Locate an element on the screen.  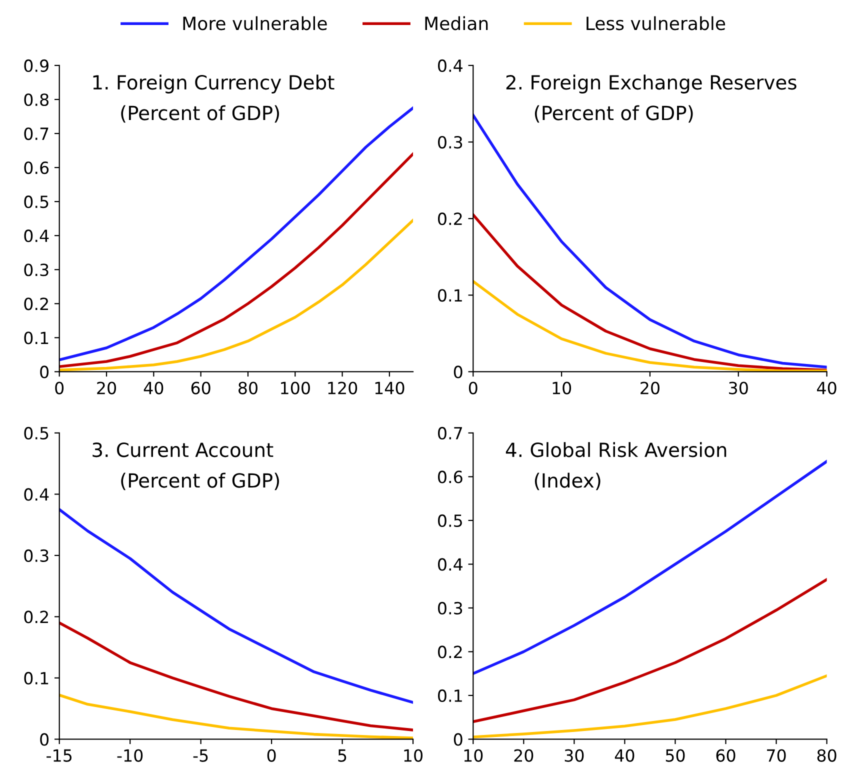
legend-label: Less vulnerable is located at coordinates (656, 23).